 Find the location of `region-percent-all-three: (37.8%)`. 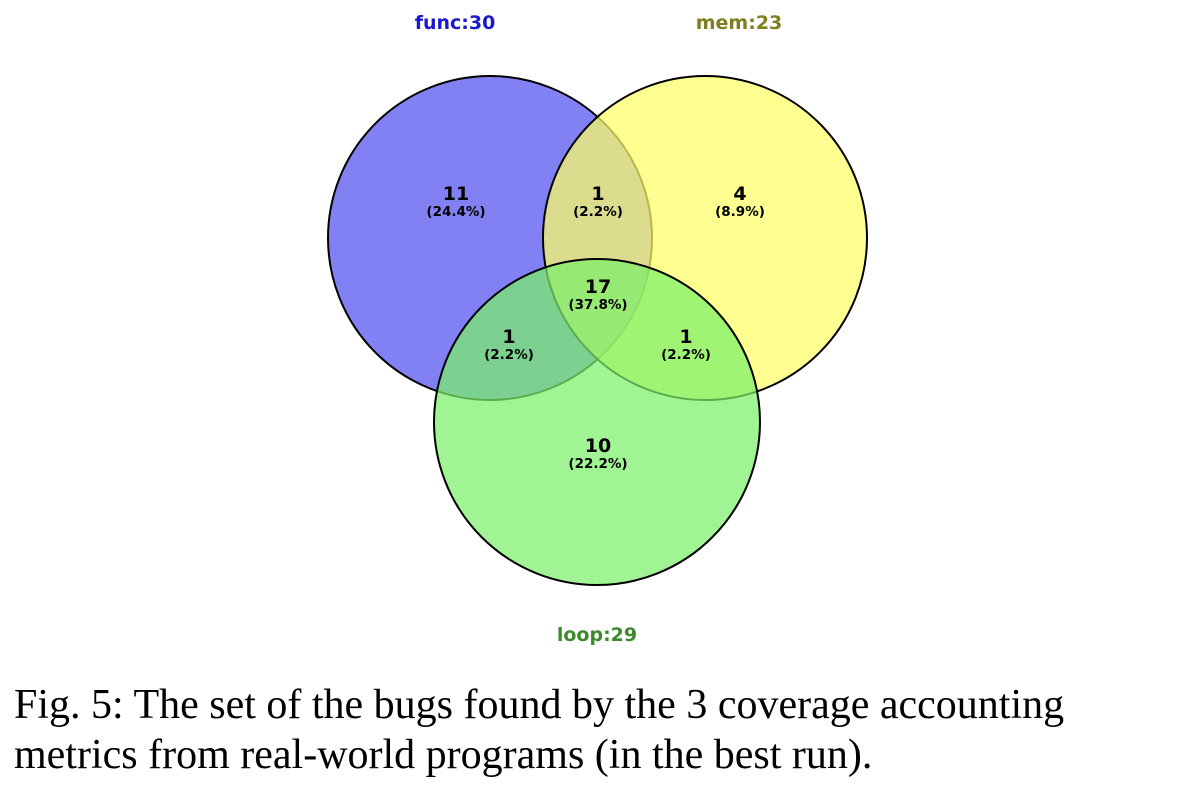

region-percent-all-three: (37.8%) is located at coordinates (597, 305).